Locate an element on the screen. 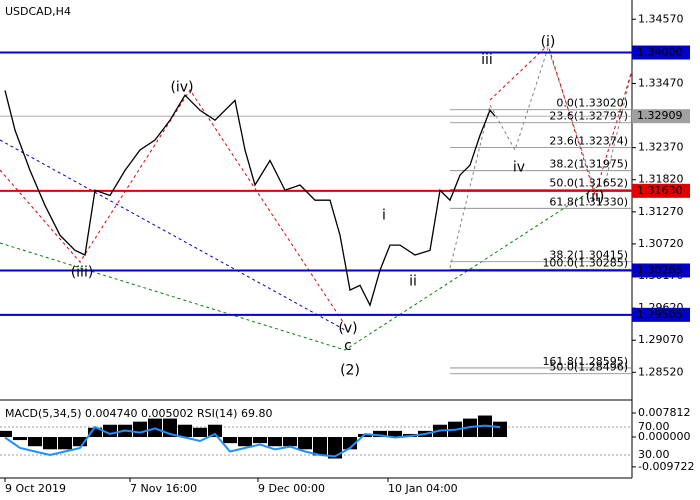 The height and width of the screenshot is (500, 700). level-label: 1.29505 is located at coordinates (660, 314).